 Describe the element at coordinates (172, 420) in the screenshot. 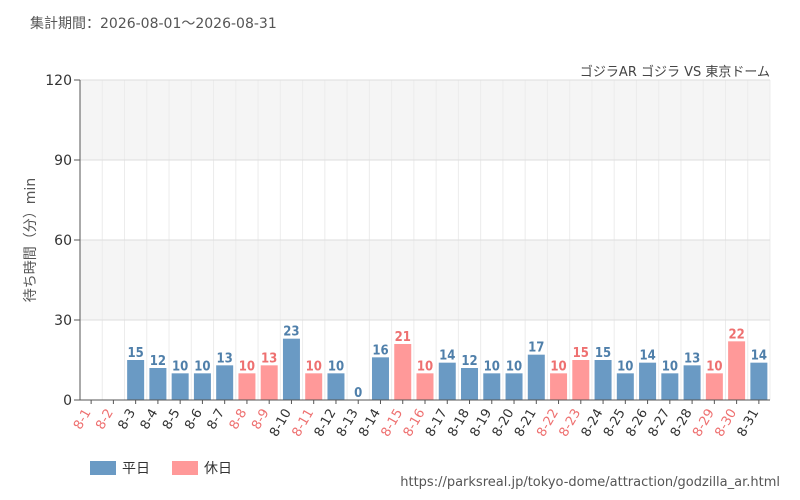

I see `x-tick-label: 8-5` at that location.